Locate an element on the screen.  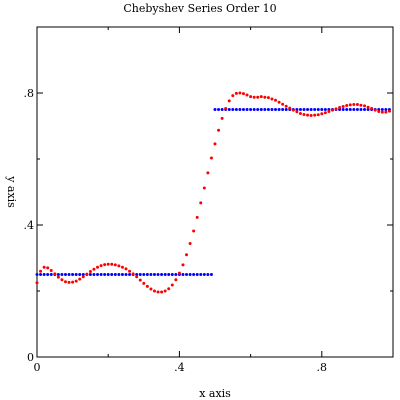
y-tick-label: .4 is located at coordinates (29, 225).